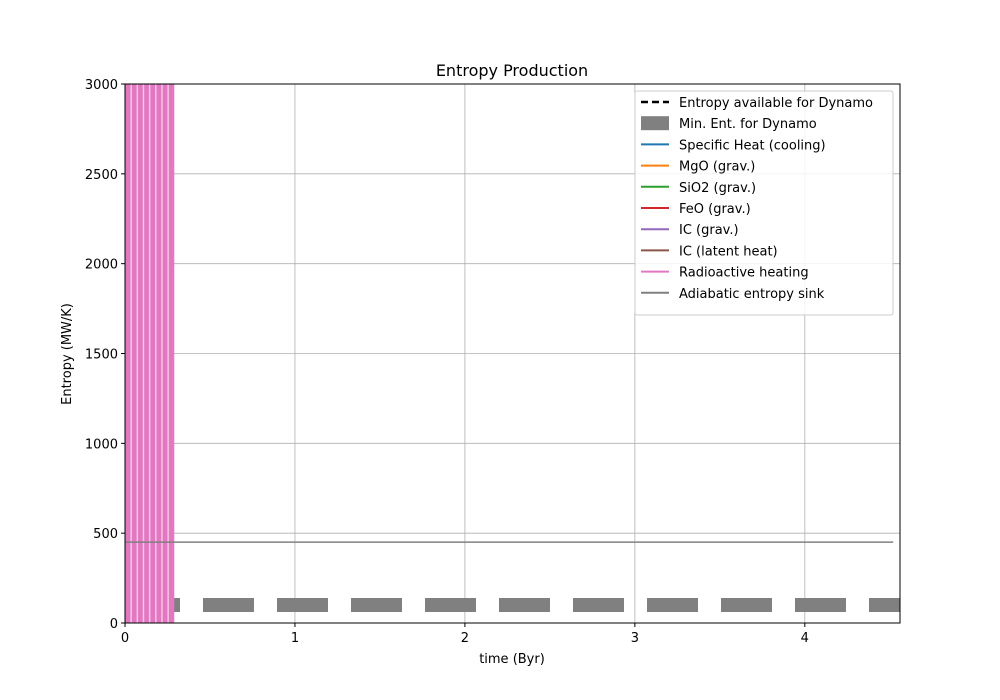 The width and height of the screenshot is (1000, 700). Describe the element at coordinates (105, 534) in the screenshot. I see `y-tick-label: 500` at that location.